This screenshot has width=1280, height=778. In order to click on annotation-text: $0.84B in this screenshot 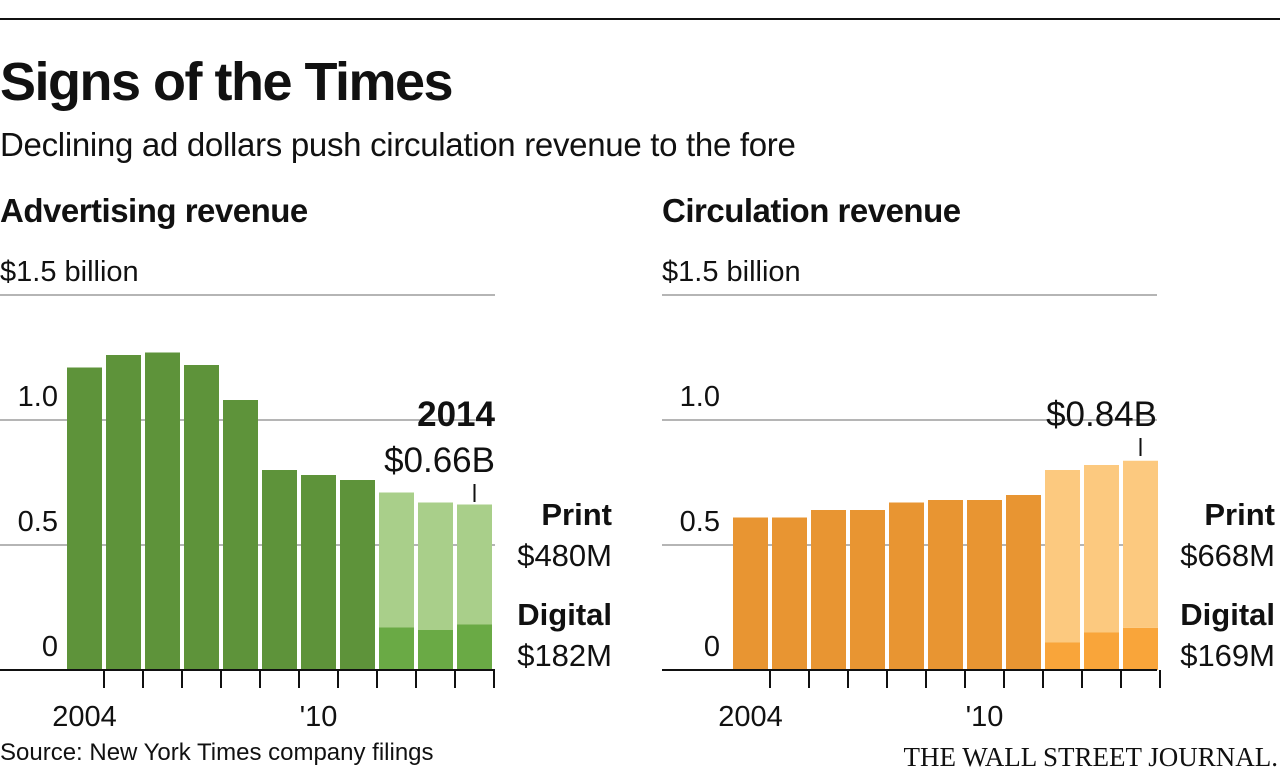, I will do `click(1101, 414)`.